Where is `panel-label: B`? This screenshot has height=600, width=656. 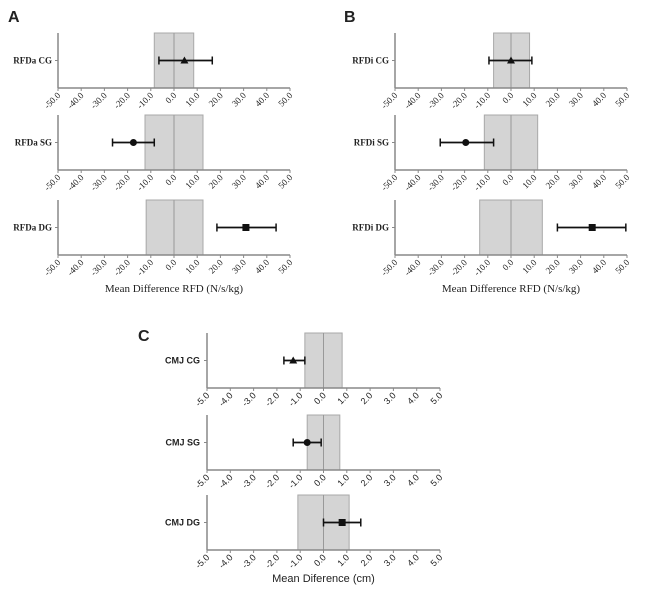 panel-label: B is located at coordinates (350, 17).